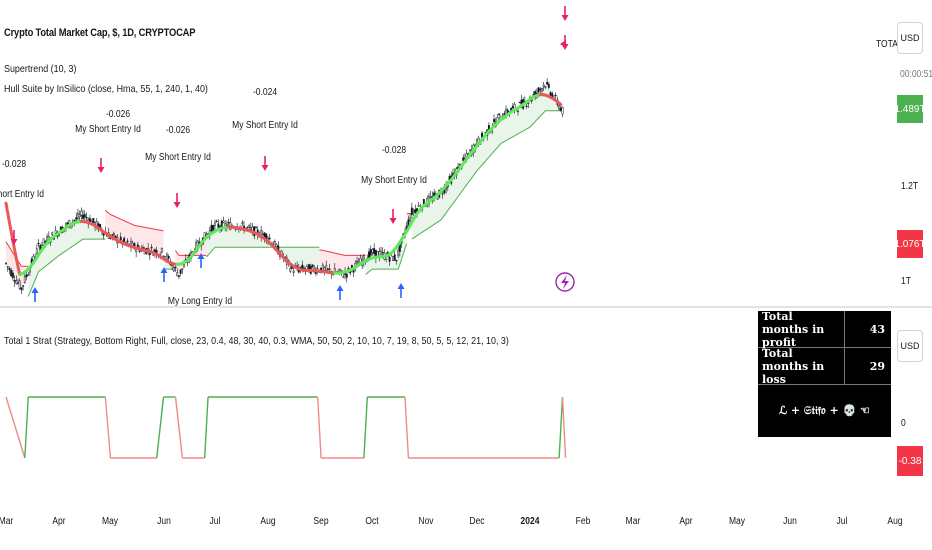 The height and width of the screenshot is (550, 932). I want to click on price-label-partial: 00:00:51, so click(916, 74).